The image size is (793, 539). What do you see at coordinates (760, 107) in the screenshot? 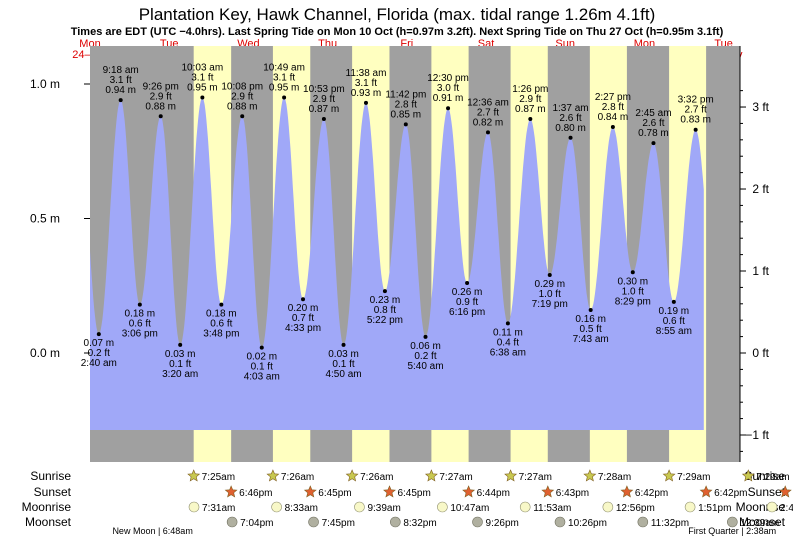
I see `right-axis-label: 3 ft` at bounding box center [760, 107].